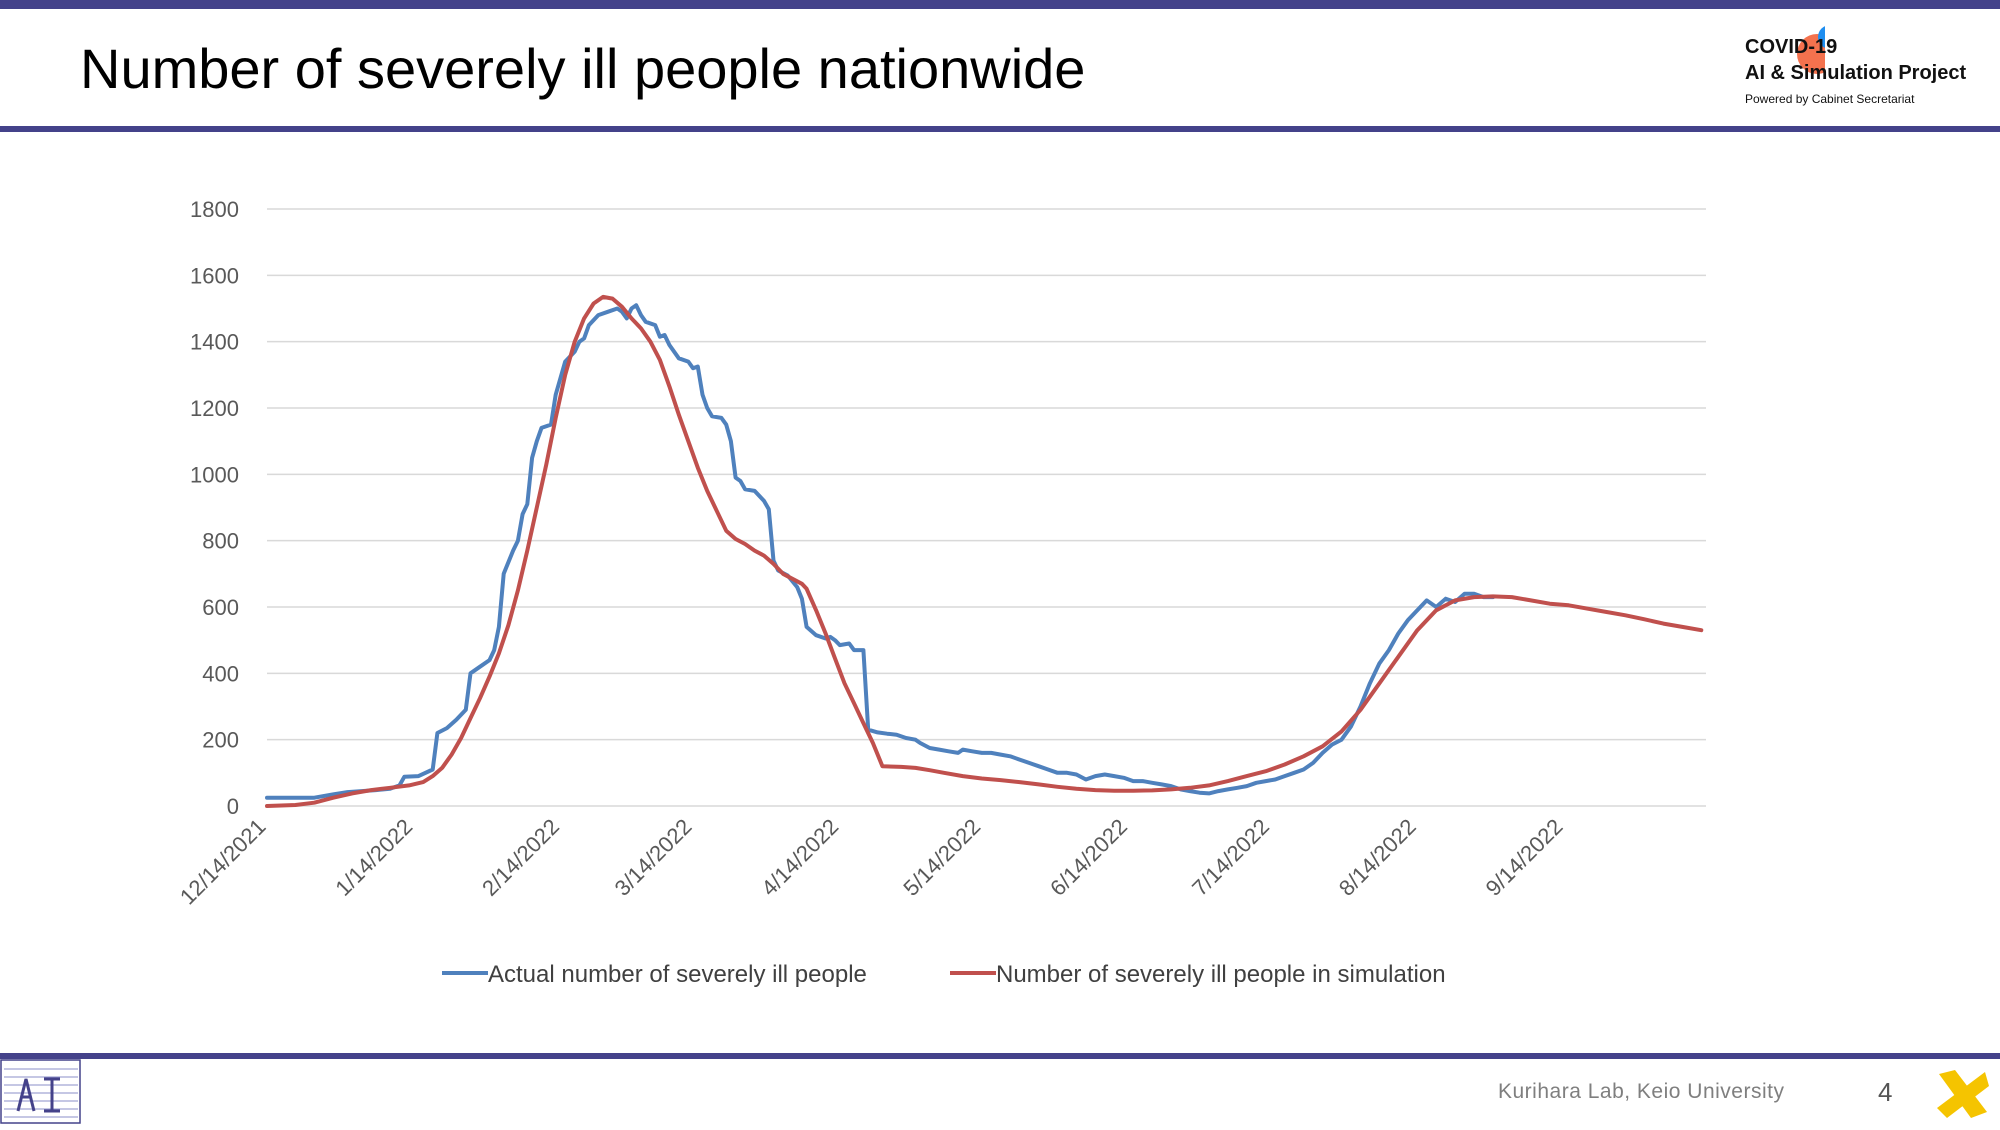  What do you see at coordinates (220, 673) in the screenshot?
I see `y-tick-label: 400` at bounding box center [220, 673].